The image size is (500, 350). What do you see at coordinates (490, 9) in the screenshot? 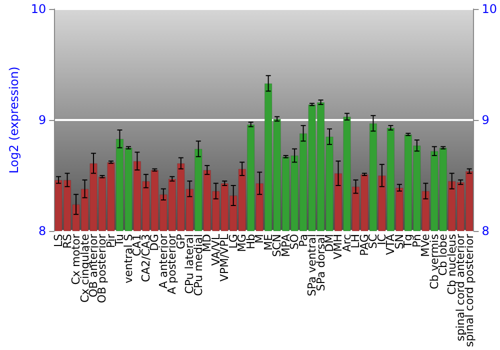
I see `y2-tick-label: 10` at bounding box center [490, 9].